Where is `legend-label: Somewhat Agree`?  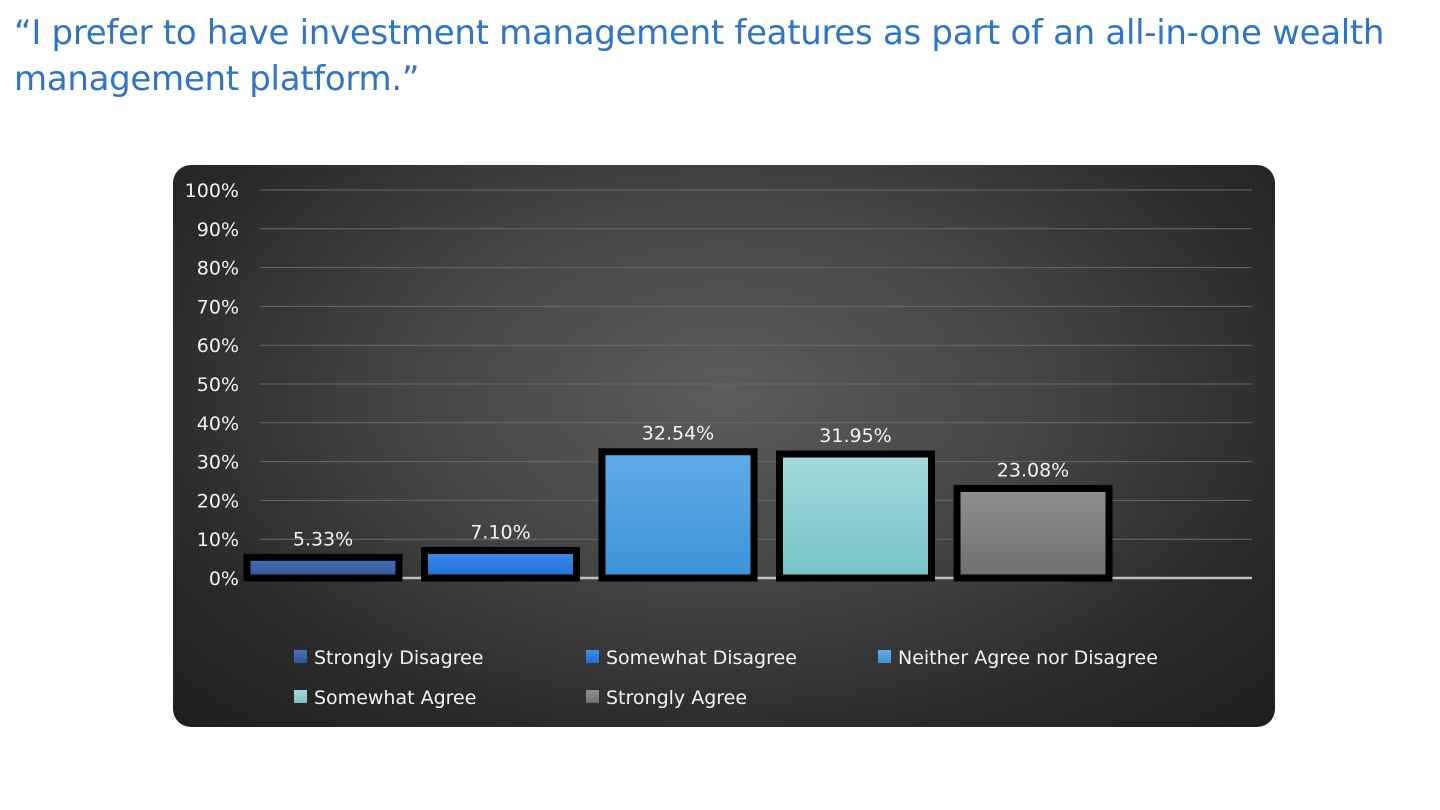
legend-label: Somewhat Agree is located at coordinates (395, 698).